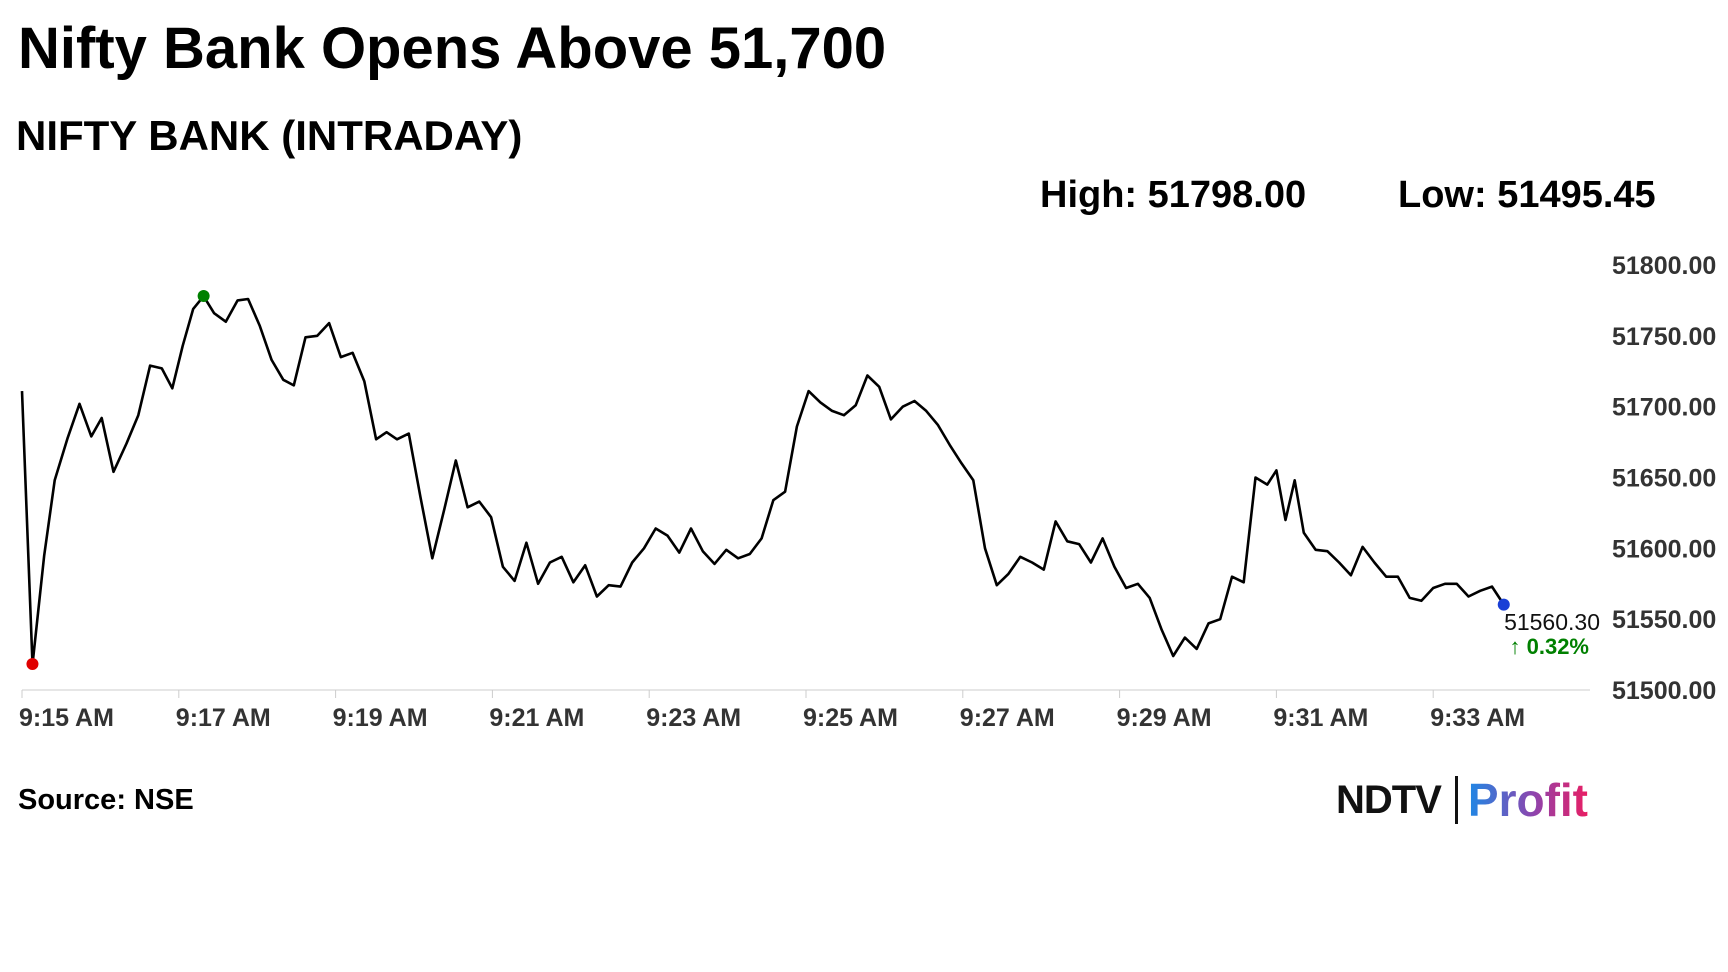  What do you see at coordinates (269, 135) in the screenshot?
I see `chart-subtitle: NIFTY BANK (INTRADAY)` at bounding box center [269, 135].